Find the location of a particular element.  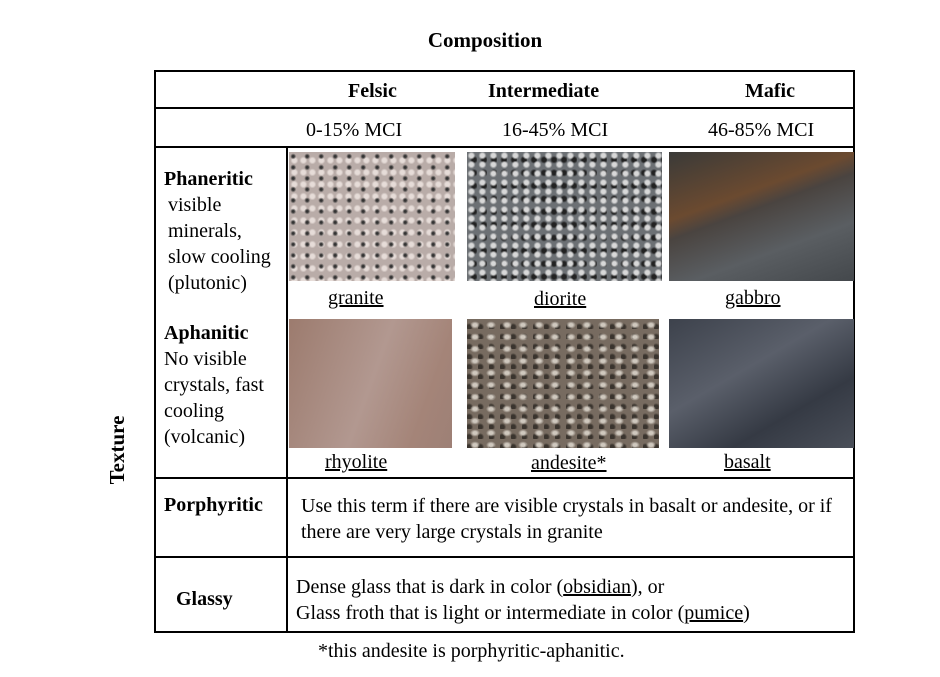

column-divider is located at coordinates (287, 388).